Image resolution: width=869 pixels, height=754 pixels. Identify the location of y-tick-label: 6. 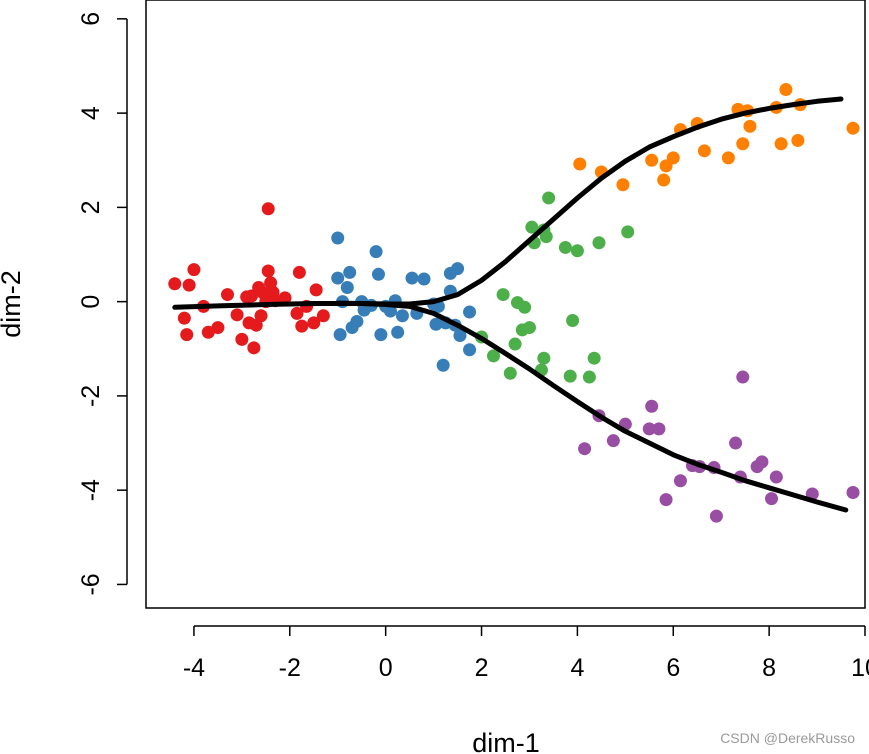
(91, 19).